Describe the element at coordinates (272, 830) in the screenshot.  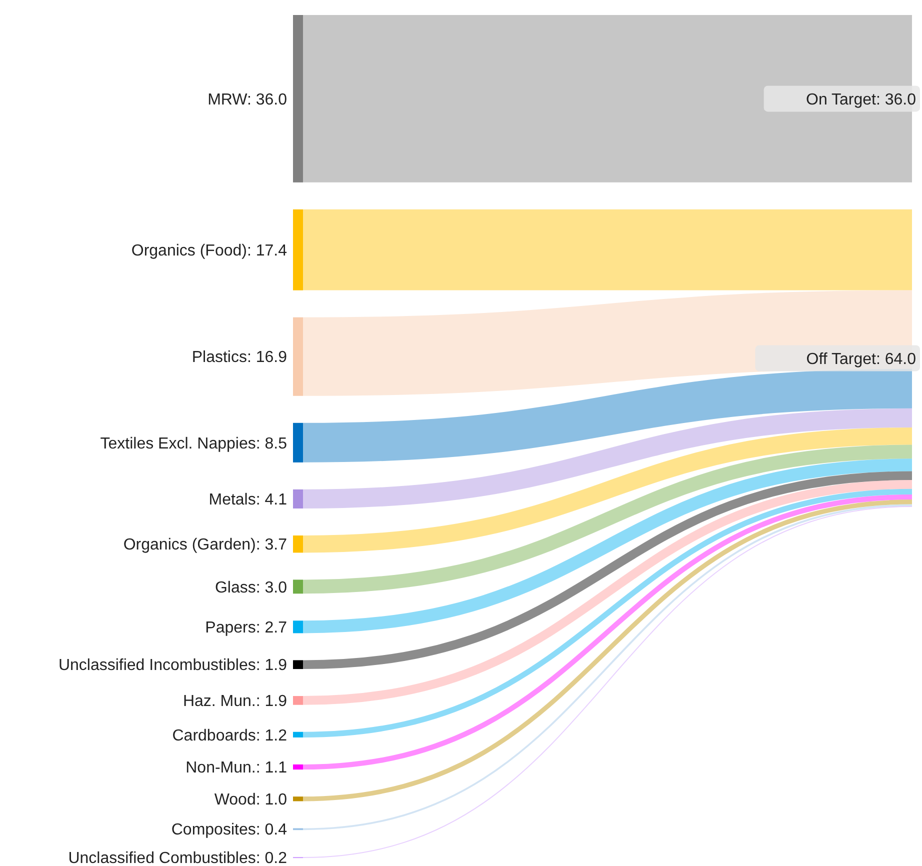
I see `data-label: : 0.4` at that location.